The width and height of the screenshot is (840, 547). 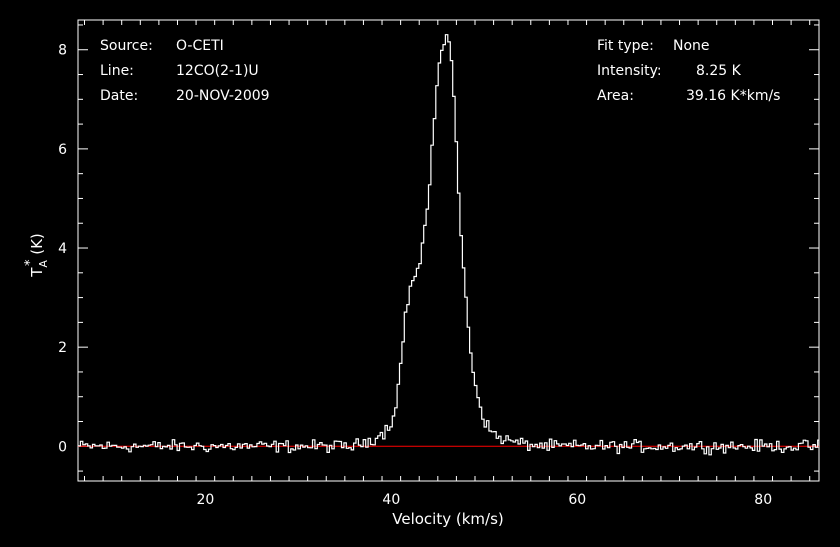 I want to click on area-label: Area:, so click(x=615, y=96).